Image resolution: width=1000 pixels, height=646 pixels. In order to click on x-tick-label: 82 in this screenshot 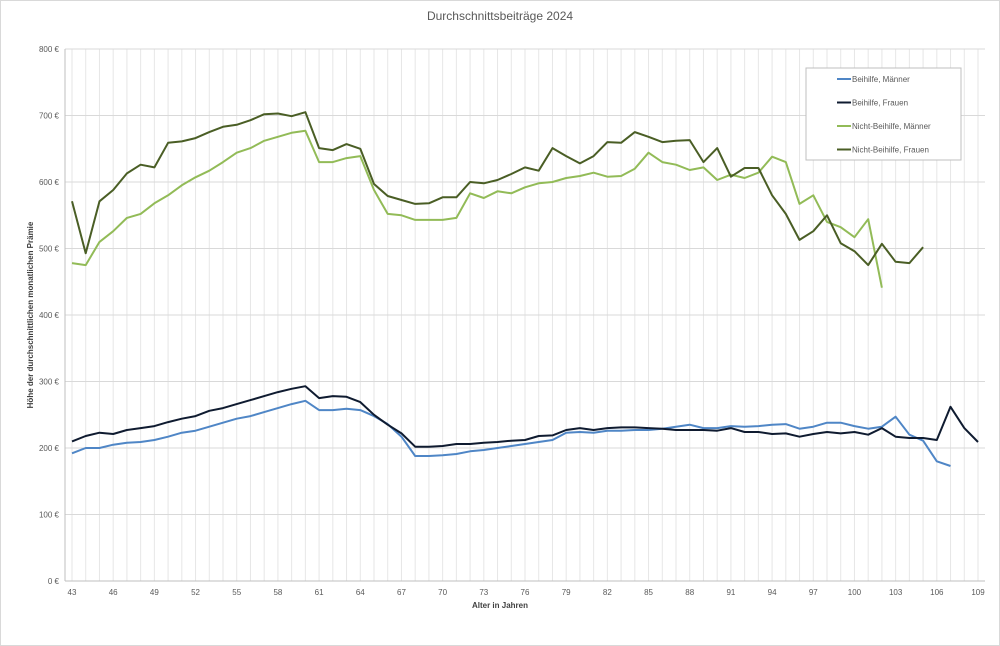, I will do `click(607, 592)`.